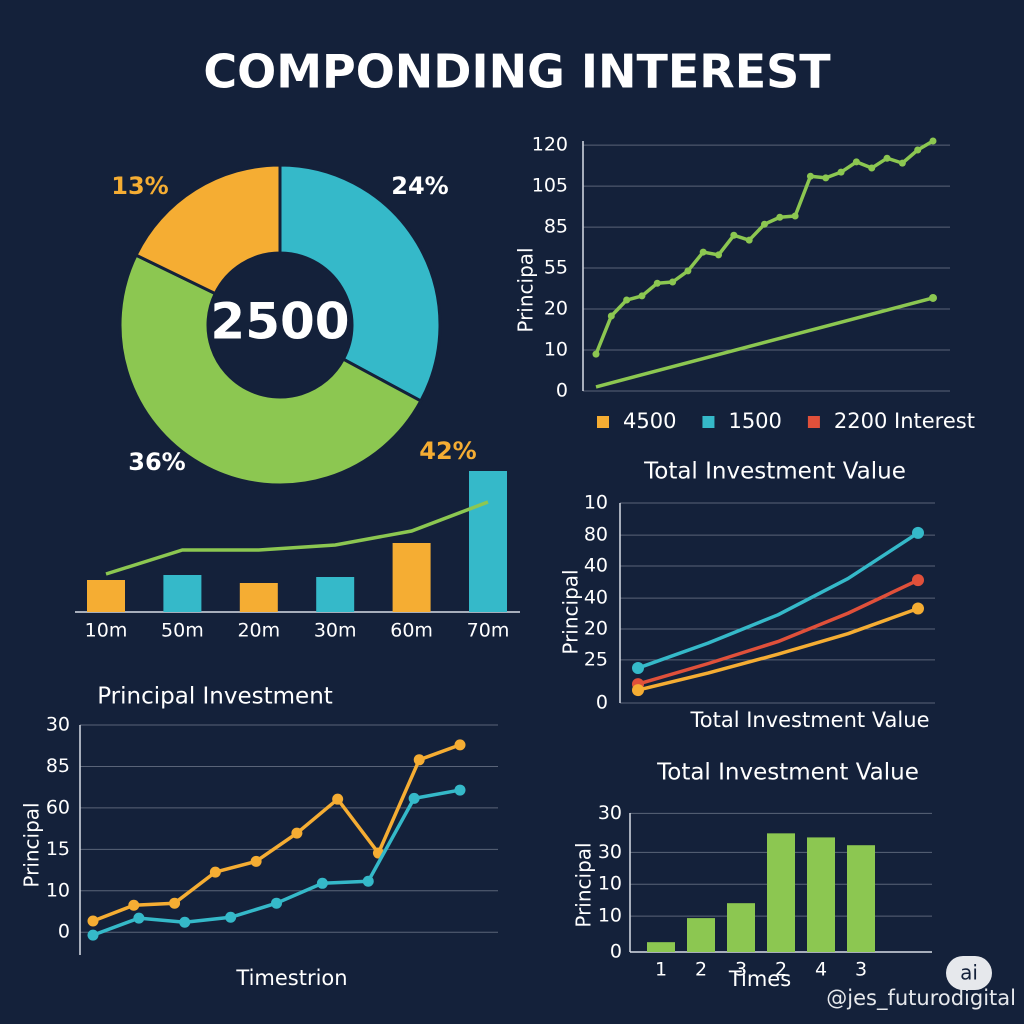  I want to click on x-tick-label: 1, so click(661, 970).